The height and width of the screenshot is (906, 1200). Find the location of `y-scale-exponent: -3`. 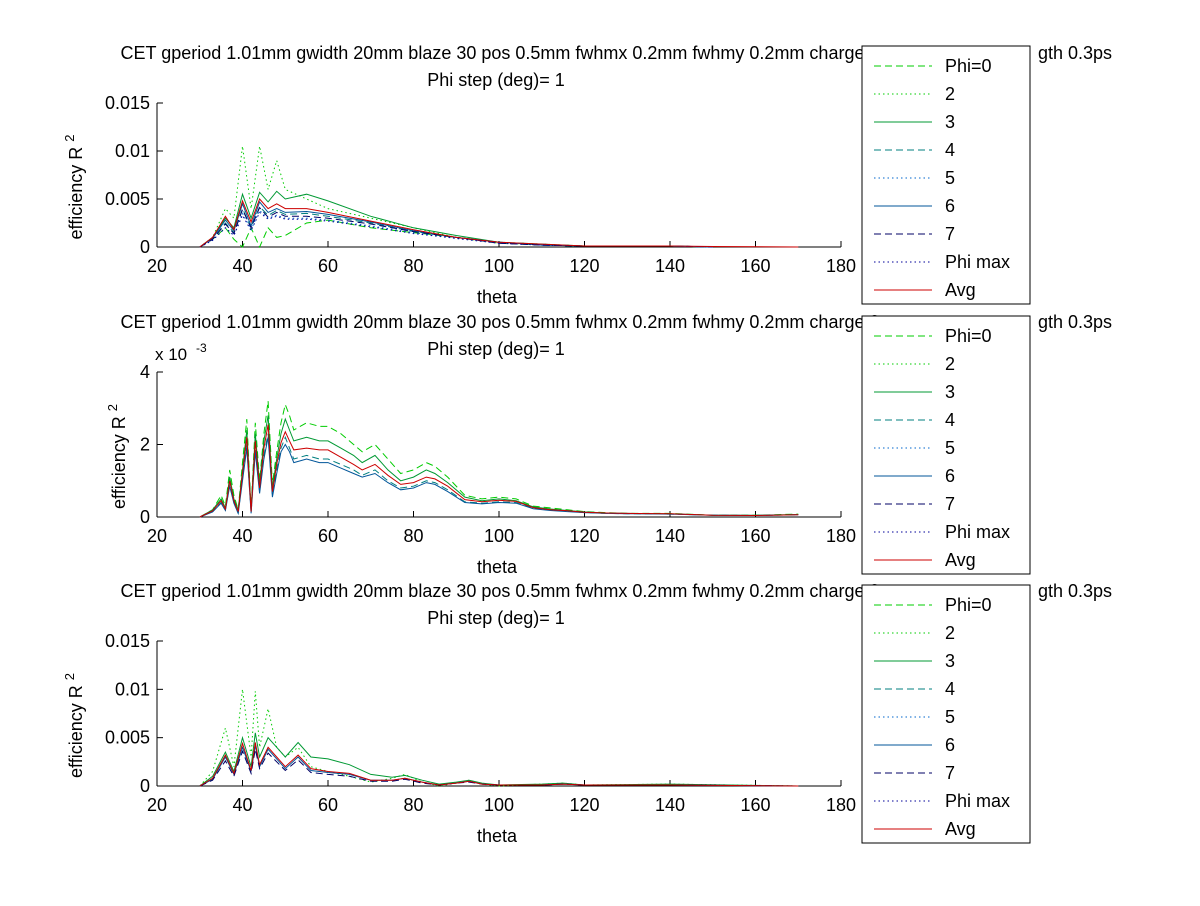

y-scale-exponent: -3 is located at coordinates (201, 348).